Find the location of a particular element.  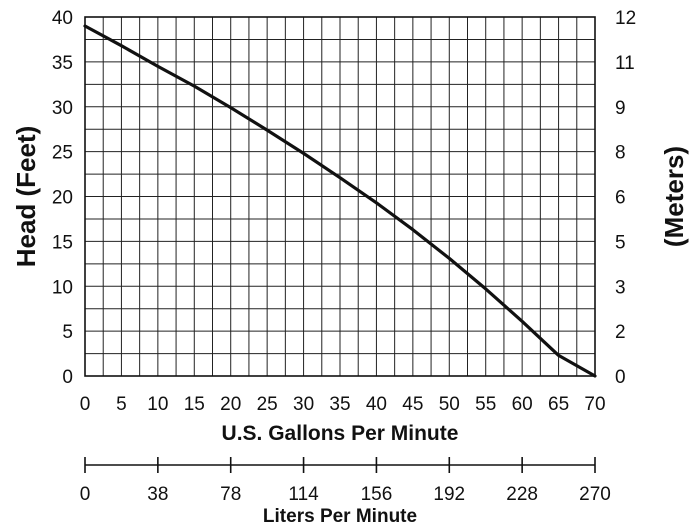

x-tick-label: 40 is located at coordinates (376, 404).